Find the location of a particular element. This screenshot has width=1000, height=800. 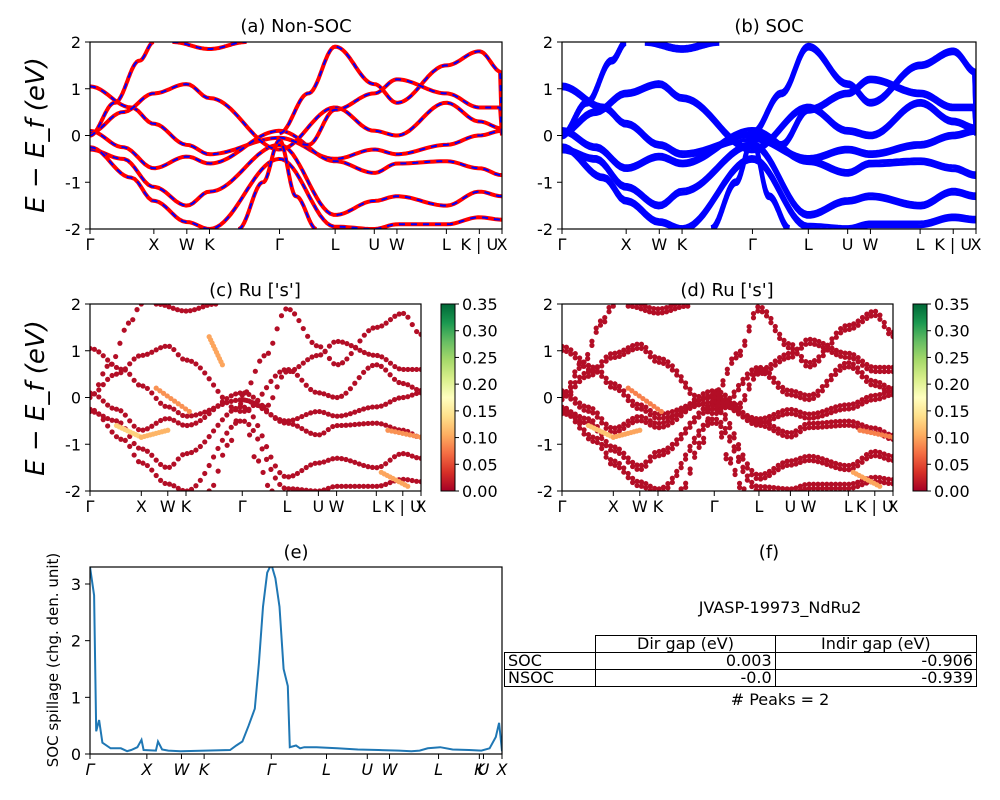

y-tick-label: 0 is located at coordinates (76, 398).